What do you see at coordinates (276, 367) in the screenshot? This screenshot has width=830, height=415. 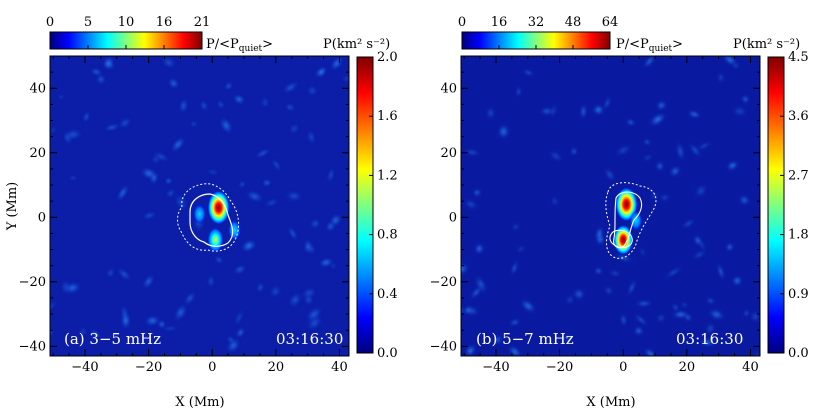 I see `x-tick-label: 20` at bounding box center [276, 367].